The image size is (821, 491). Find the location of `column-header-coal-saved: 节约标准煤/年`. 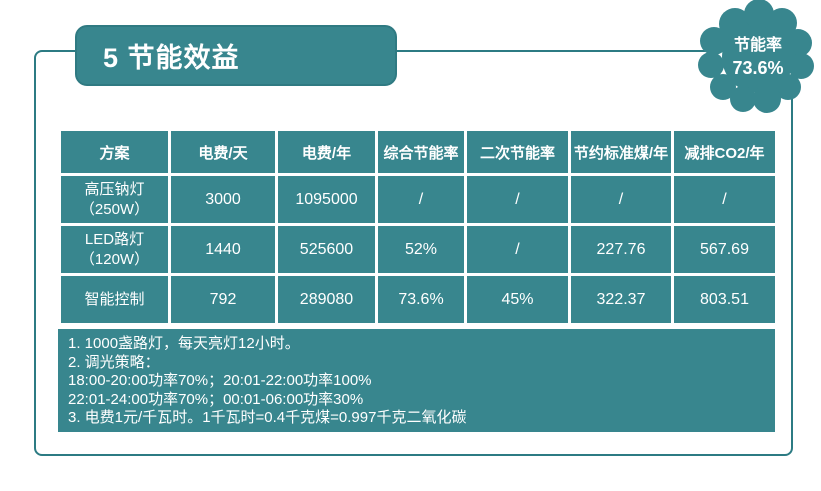

column-header-coal-saved: 节约标准煤/年 is located at coordinates (621, 152).